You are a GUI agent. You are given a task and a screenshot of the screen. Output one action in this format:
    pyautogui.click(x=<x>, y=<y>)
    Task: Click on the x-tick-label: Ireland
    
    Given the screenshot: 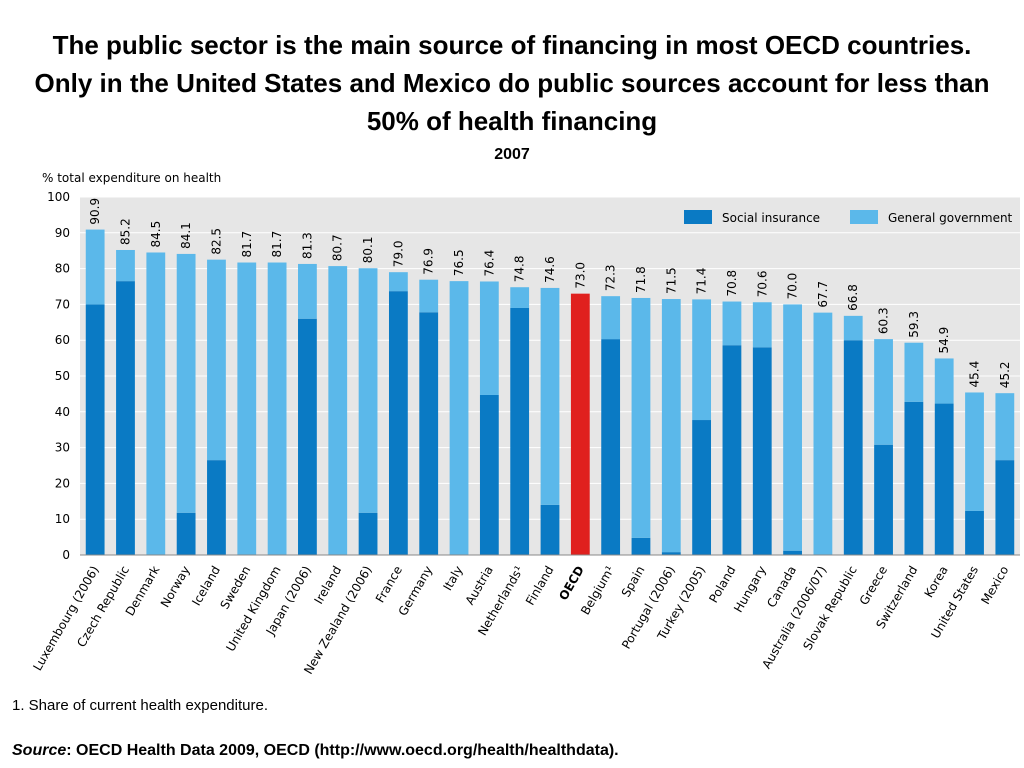 What is the action you would take?
    pyautogui.click(x=327, y=585)
    